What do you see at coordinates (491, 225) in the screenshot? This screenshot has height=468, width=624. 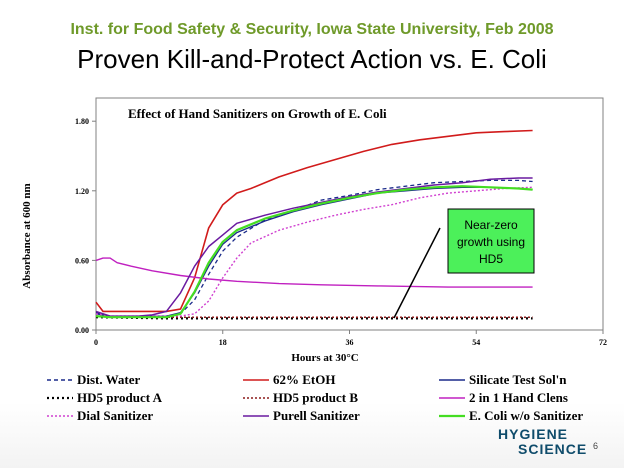 I see `annotation-line-1: Near-zero` at bounding box center [491, 225].